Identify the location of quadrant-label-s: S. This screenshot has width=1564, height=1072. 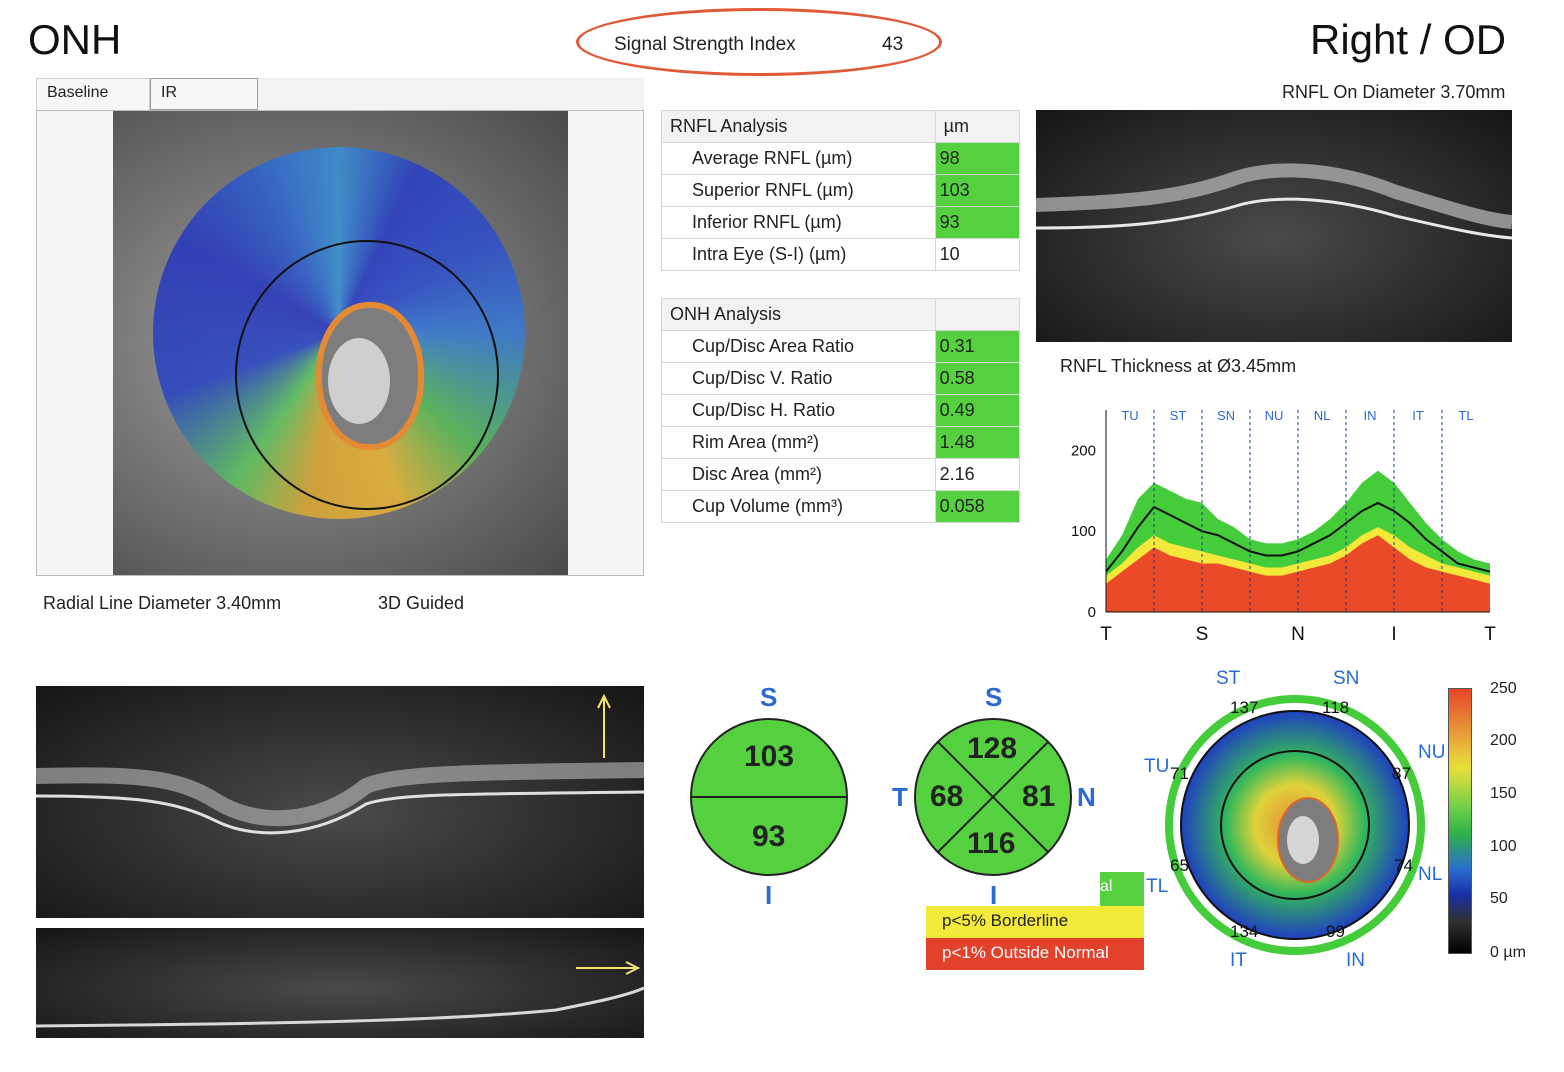
(769, 697).